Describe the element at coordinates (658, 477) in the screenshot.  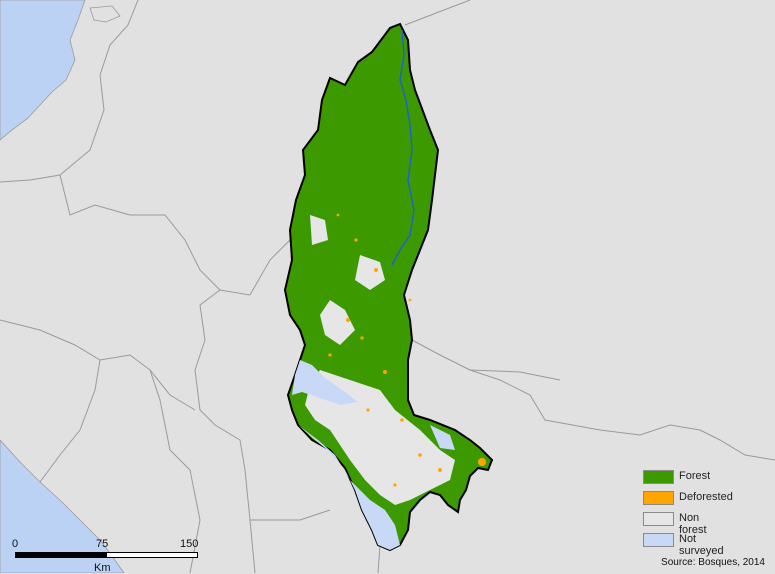
I see `legend-swatch-forest` at that location.